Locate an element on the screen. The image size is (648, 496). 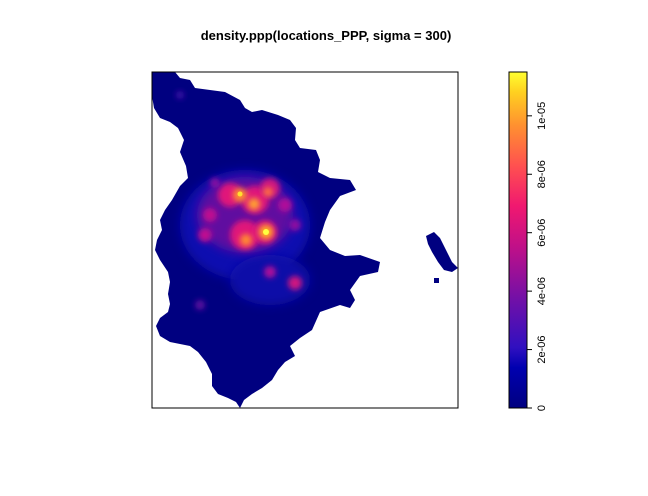
legend-colorbar is located at coordinates (518, 240).